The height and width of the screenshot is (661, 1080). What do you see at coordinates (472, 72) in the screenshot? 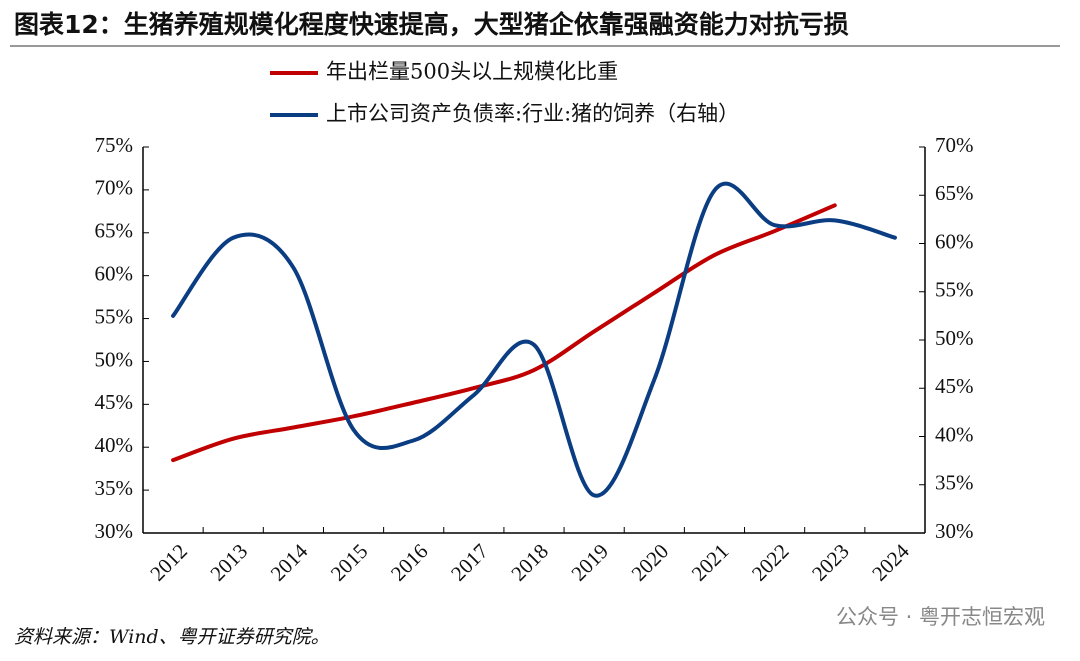
I see `legend-label: 年出栏量500头以上规模化比重` at bounding box center [472, 72].